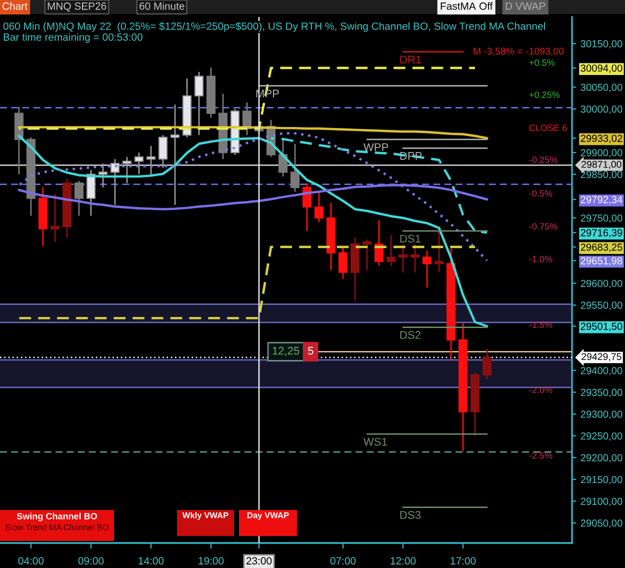 This screenshot has width=625, height=568. I want to click on y-tick-label: 30094,00, so click(601, 68).